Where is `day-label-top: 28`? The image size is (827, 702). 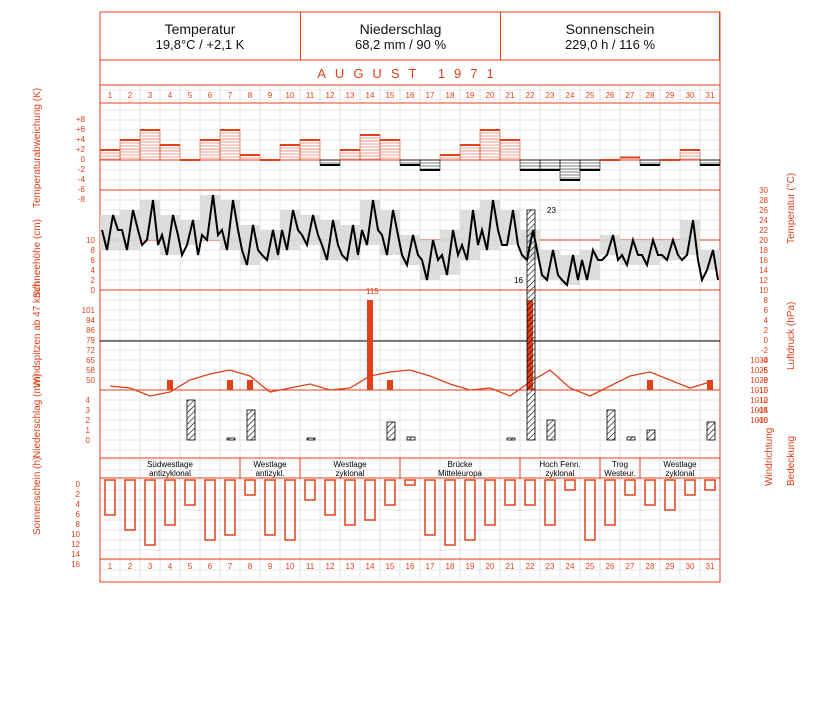 day-label-top: 28 is located at coordinates (650, 95).